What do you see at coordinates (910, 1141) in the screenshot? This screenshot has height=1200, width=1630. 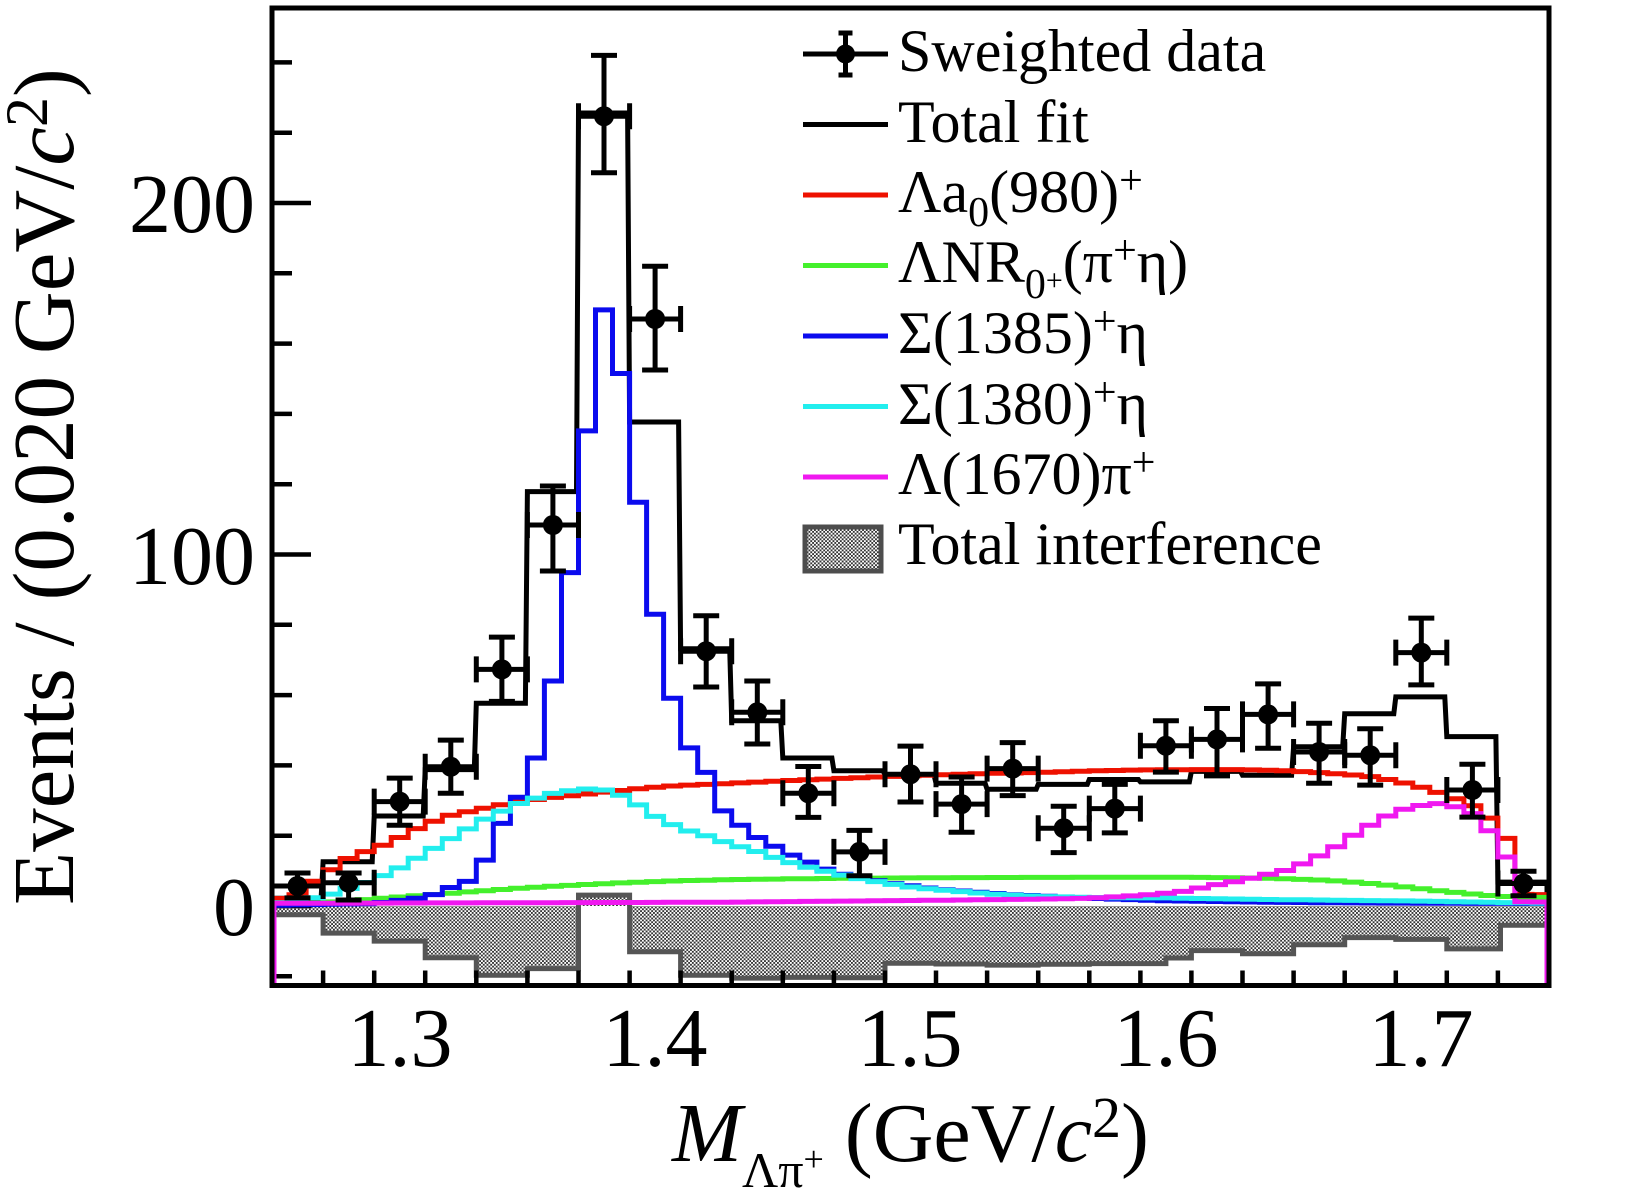 I see `svg-text: MΛπ+ (GeV/c2)` at bounding box center [910, 1141].